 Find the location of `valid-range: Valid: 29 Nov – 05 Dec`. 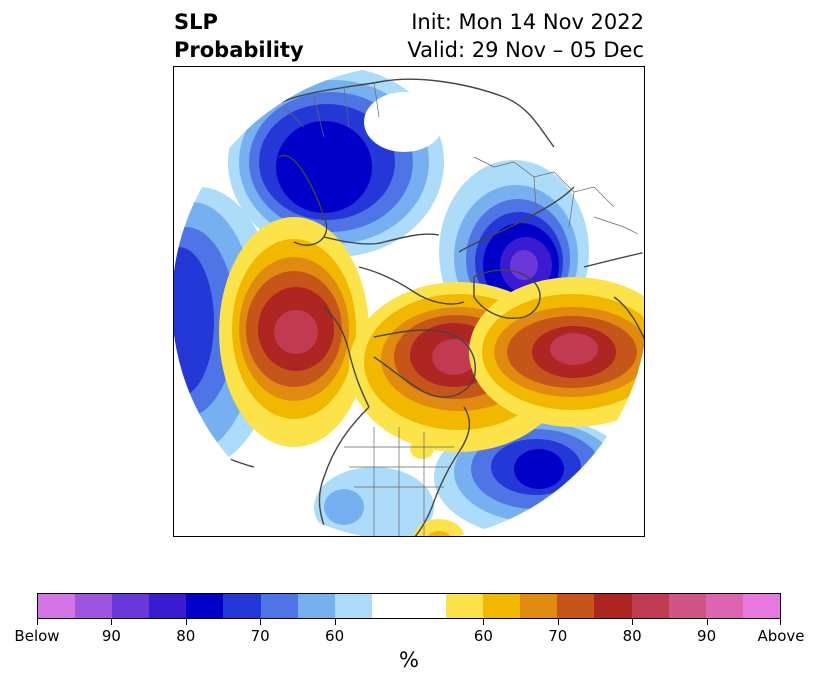

valid-range: Valid: 29 Nov – 05 Dec is located at coordinates (525, 50).